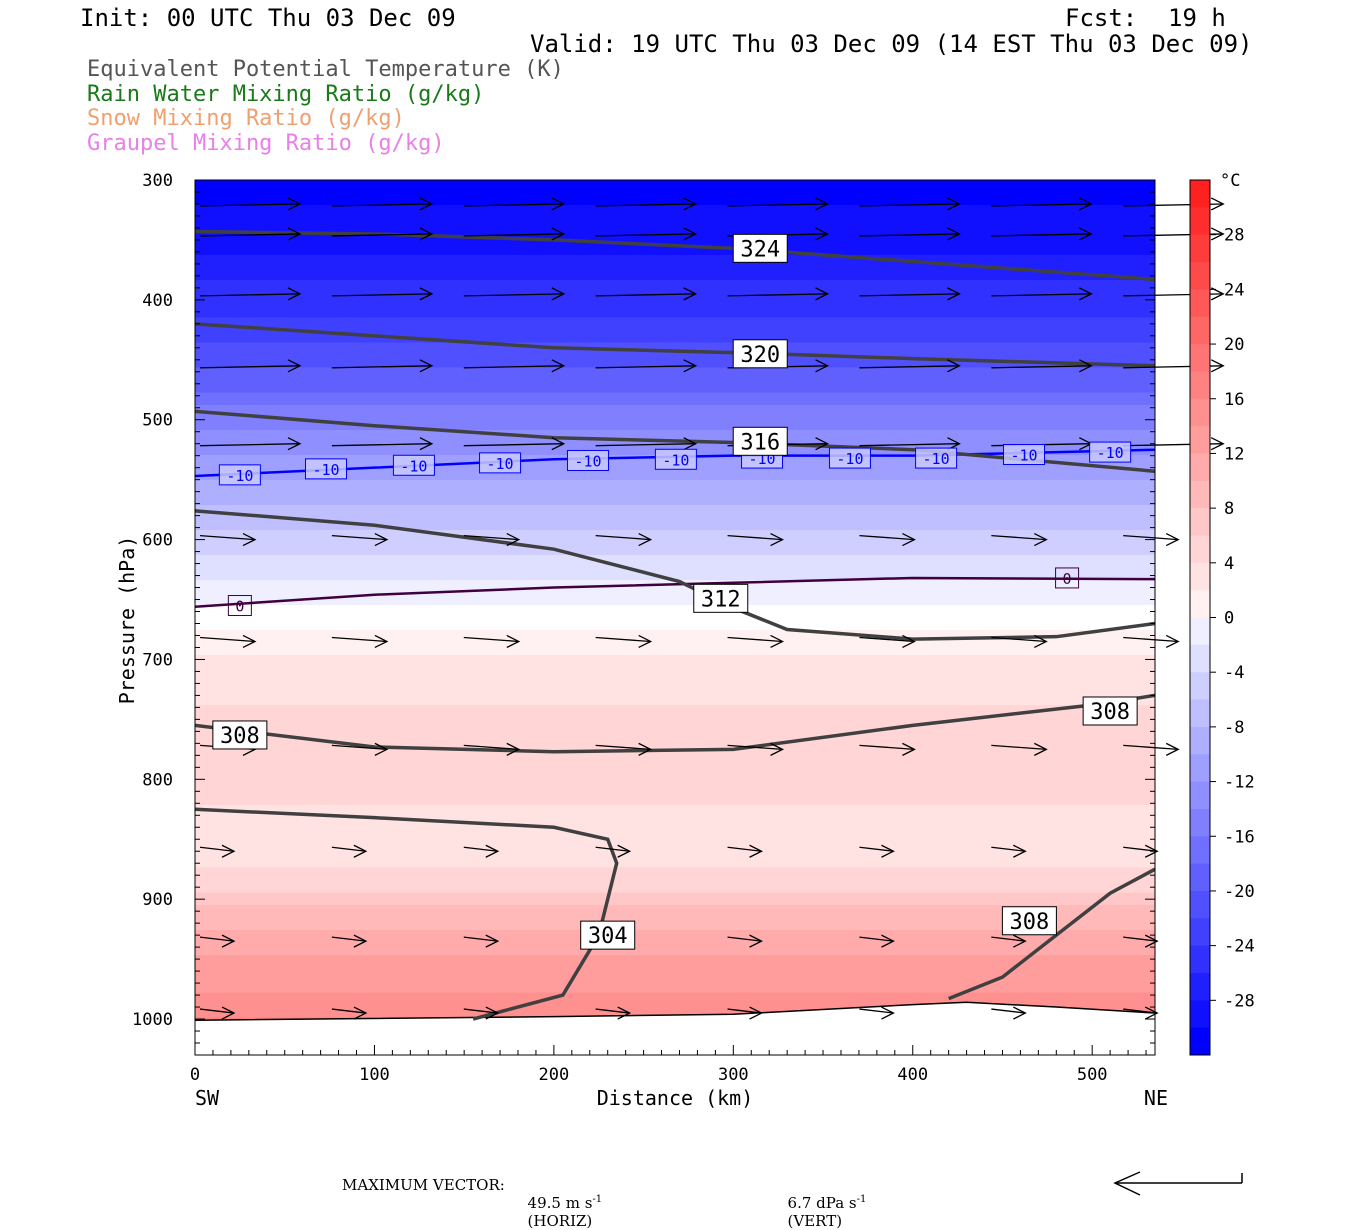 The height and width of the screenshot is (1230, 1350). What do you see at coordinates (413, 466) in the screenshot?
I see `isotherm-label: -10` at bounding box center [413, 466].